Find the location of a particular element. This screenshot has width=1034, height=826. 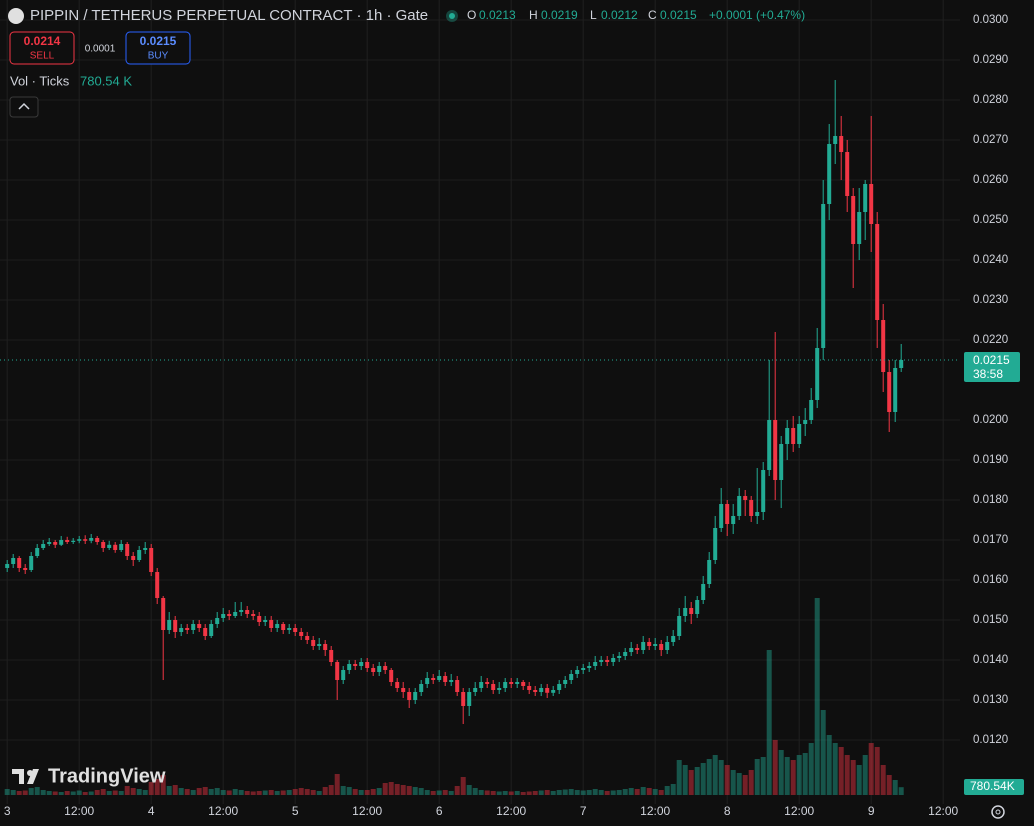

collapse-button is located at coordinates (24, 107).